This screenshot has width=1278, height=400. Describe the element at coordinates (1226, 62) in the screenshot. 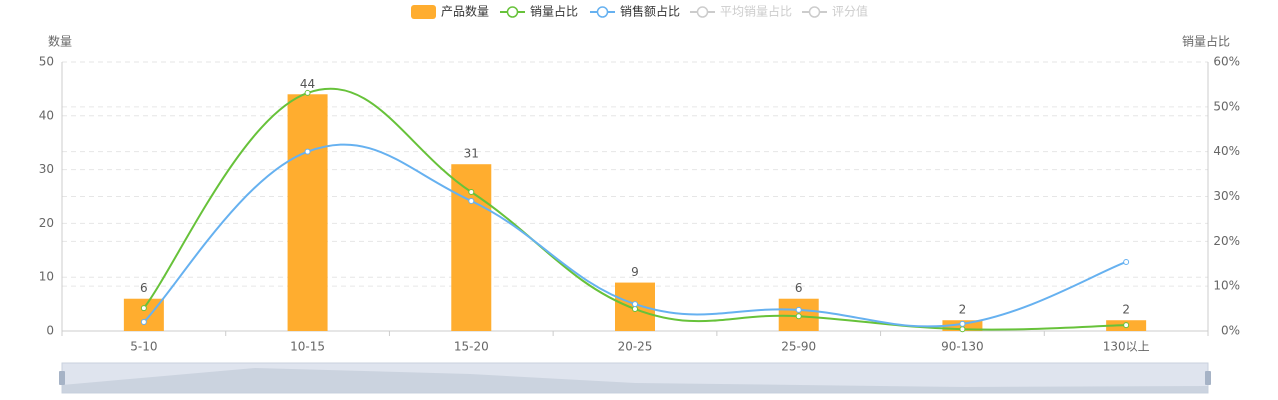

I see `y2-tick-label: 60%` at that location.